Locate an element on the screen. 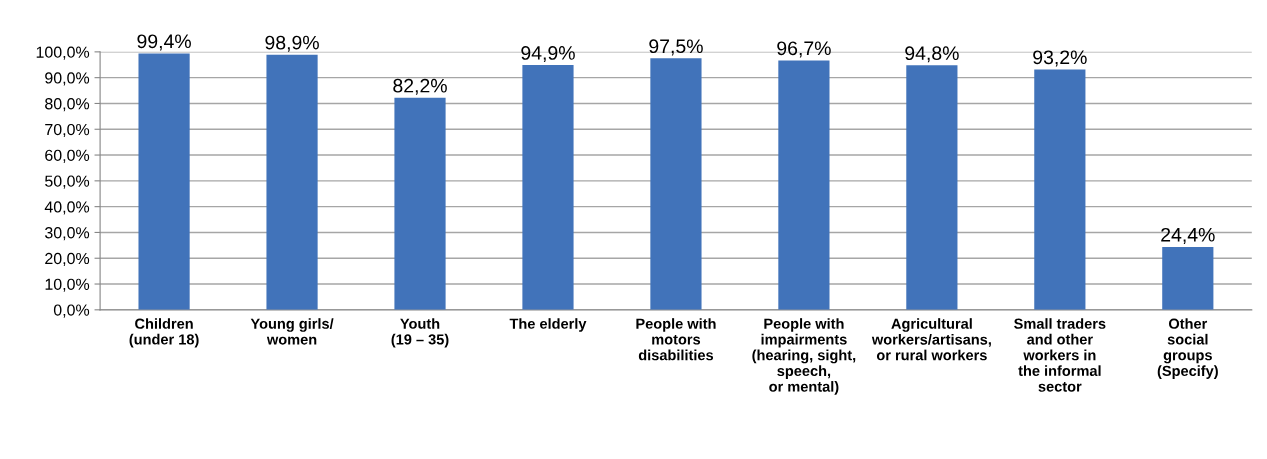  y-tick-label: 60,0% is located at coordinates (67, 156).